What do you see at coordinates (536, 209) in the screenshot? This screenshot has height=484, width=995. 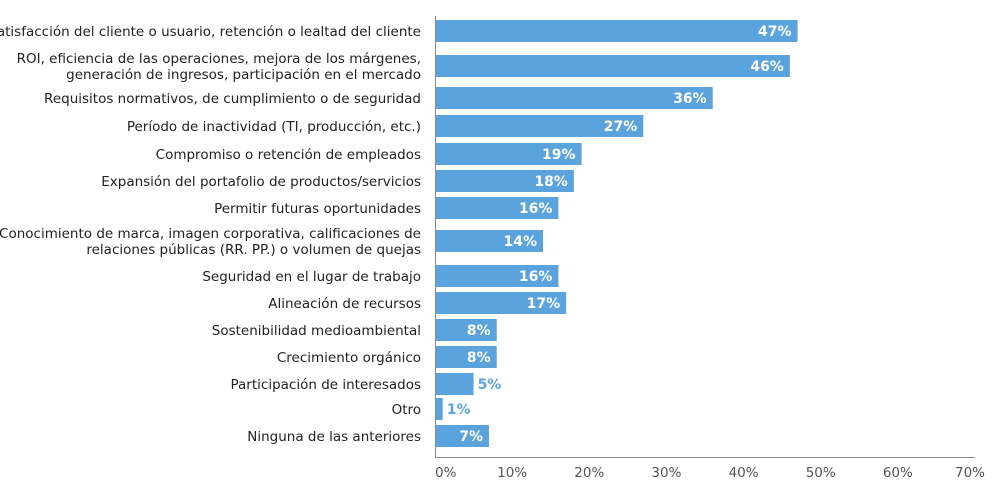 I see `value-label-6: 16%` at bounding box center [536, 209].